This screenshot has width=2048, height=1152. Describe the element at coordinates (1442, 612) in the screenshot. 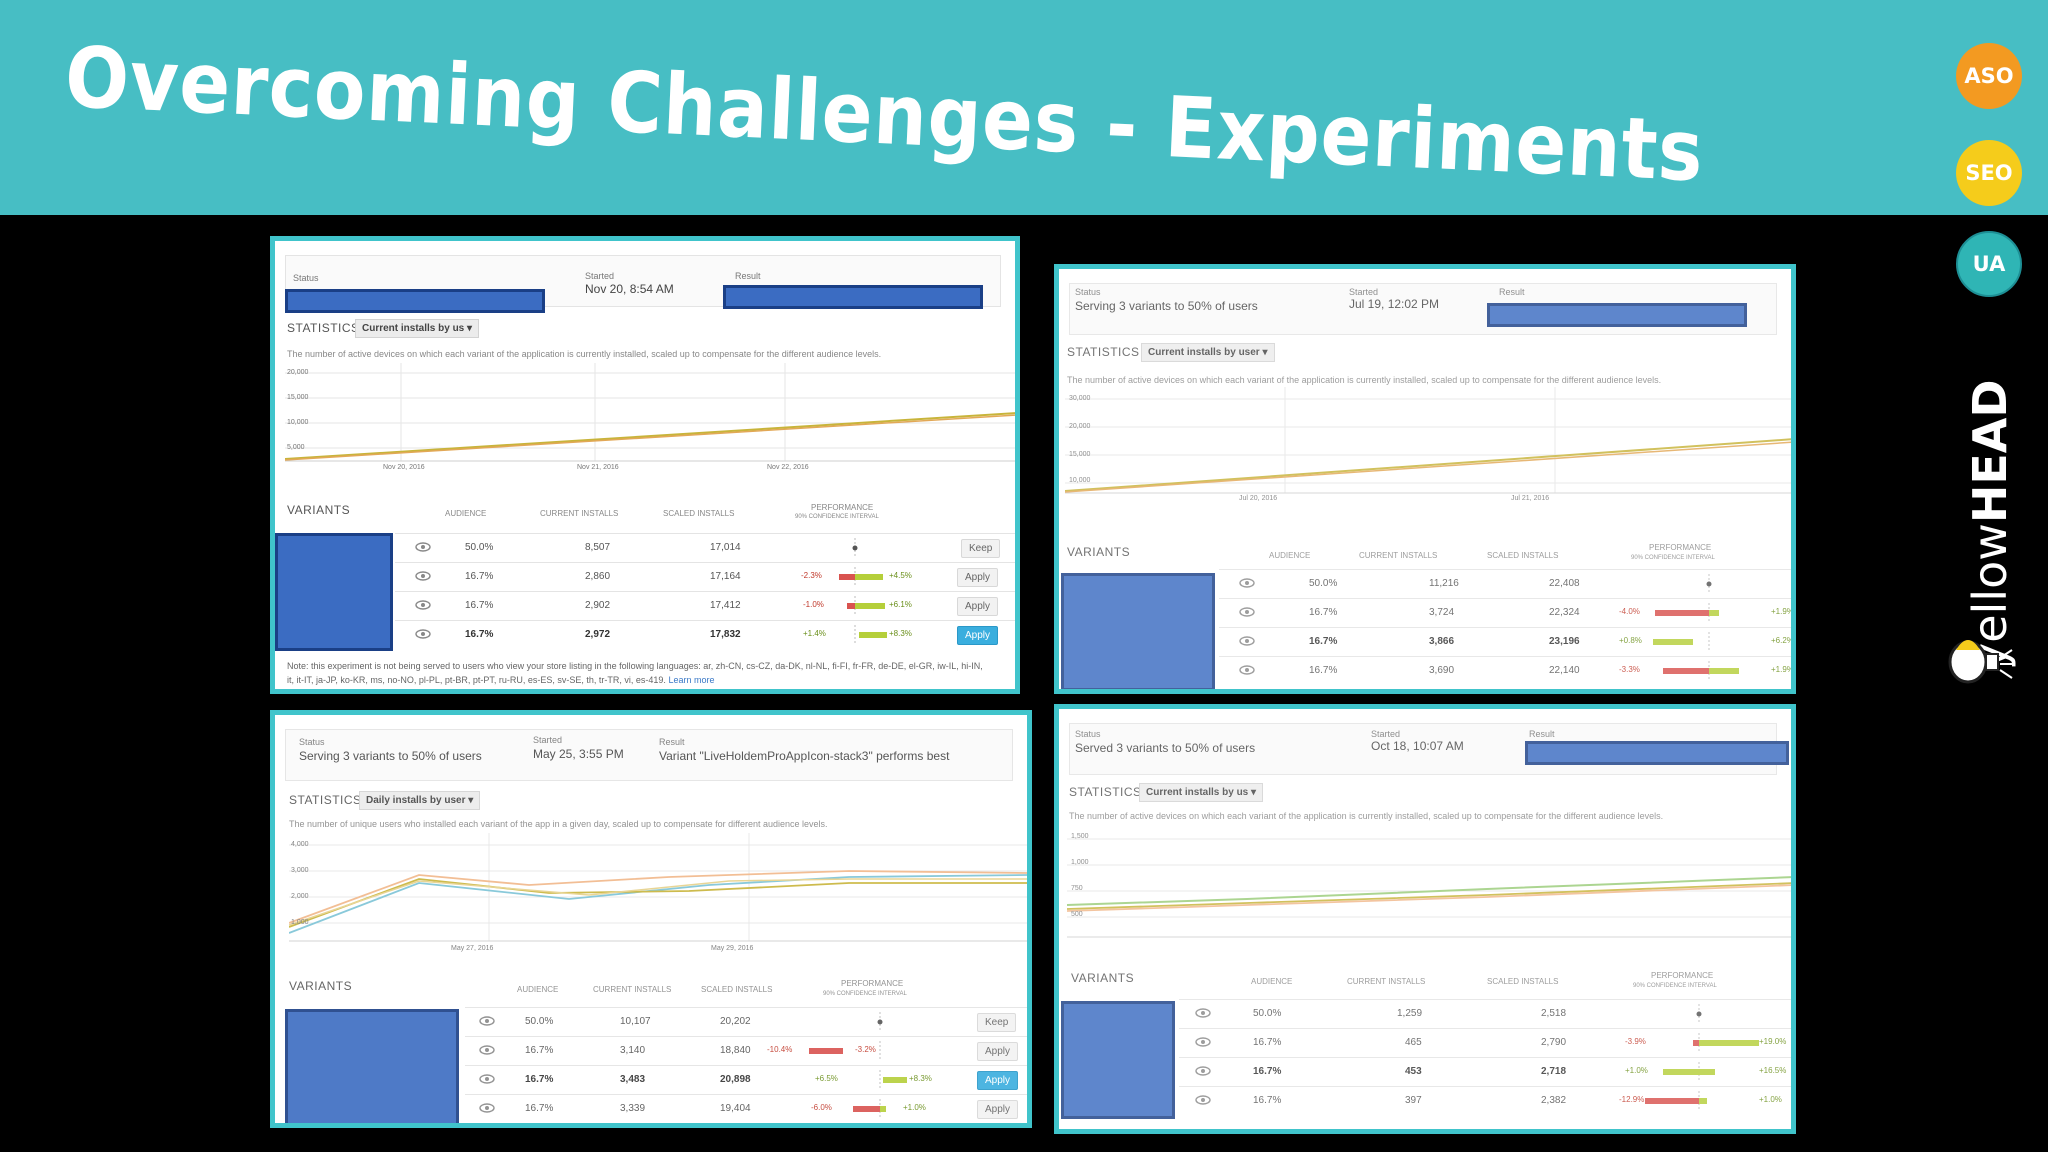

I see `current-installs-cell: 3,724` at that location.